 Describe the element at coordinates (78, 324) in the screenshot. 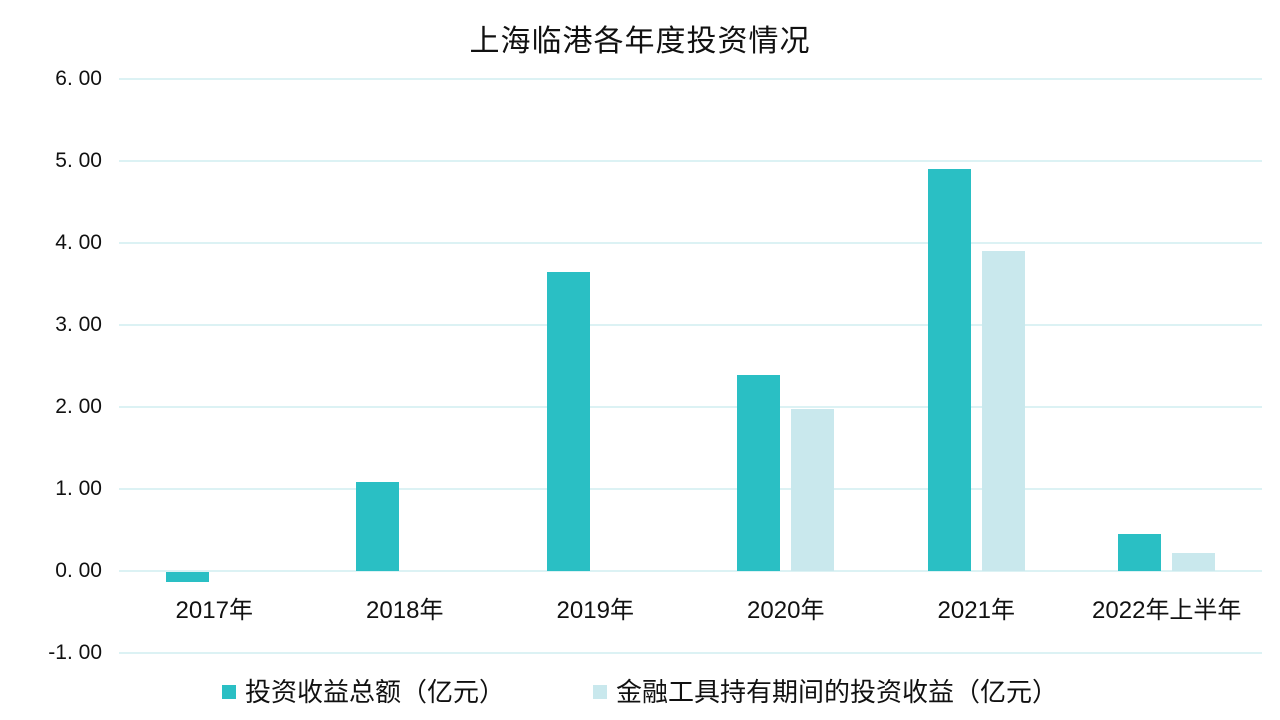

I see `y-axis-tick-label: 3. 00` at that location.